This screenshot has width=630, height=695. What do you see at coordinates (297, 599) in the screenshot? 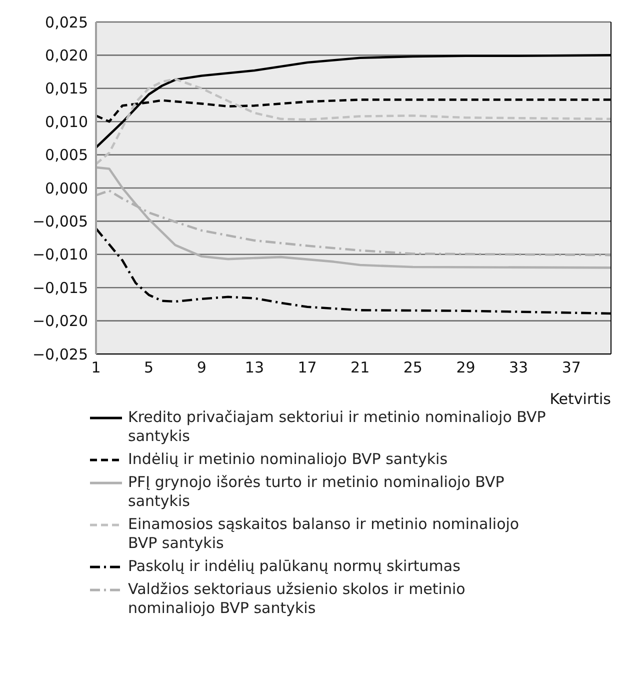
I see `legend-label: Valdžios sektoriaus užsienio skolos ir metinio nominaliojo BVP santykis` at bounding box center [297, 599].